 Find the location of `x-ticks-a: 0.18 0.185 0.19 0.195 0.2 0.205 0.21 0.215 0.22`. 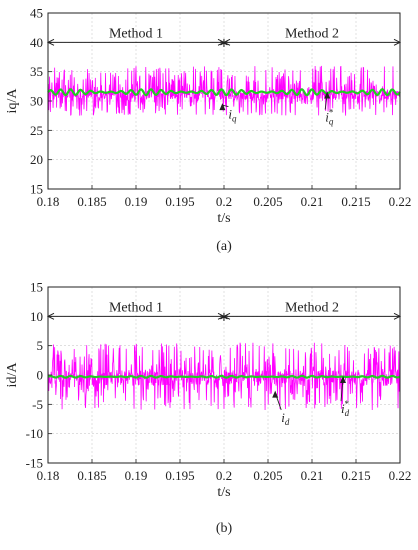

x-ticks-a: 0.18 0.185 0.19 0.195 0.2 0.205 0.21 0.215 0.22 is located at coordinates (224, 197).